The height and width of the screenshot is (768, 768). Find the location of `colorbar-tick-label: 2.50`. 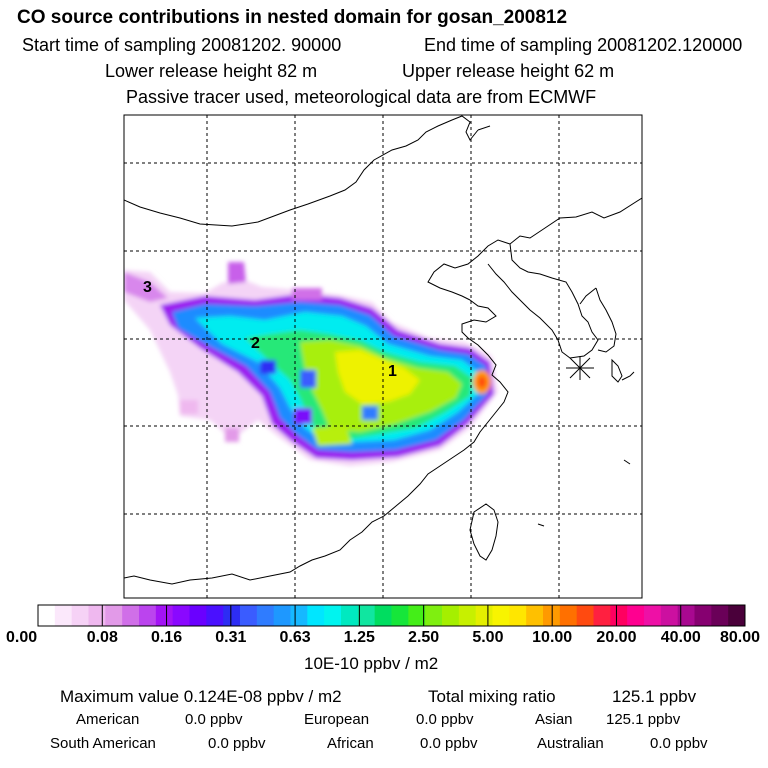

colorbar-tick-label: 2.50 is located at coordinates (424, 637).